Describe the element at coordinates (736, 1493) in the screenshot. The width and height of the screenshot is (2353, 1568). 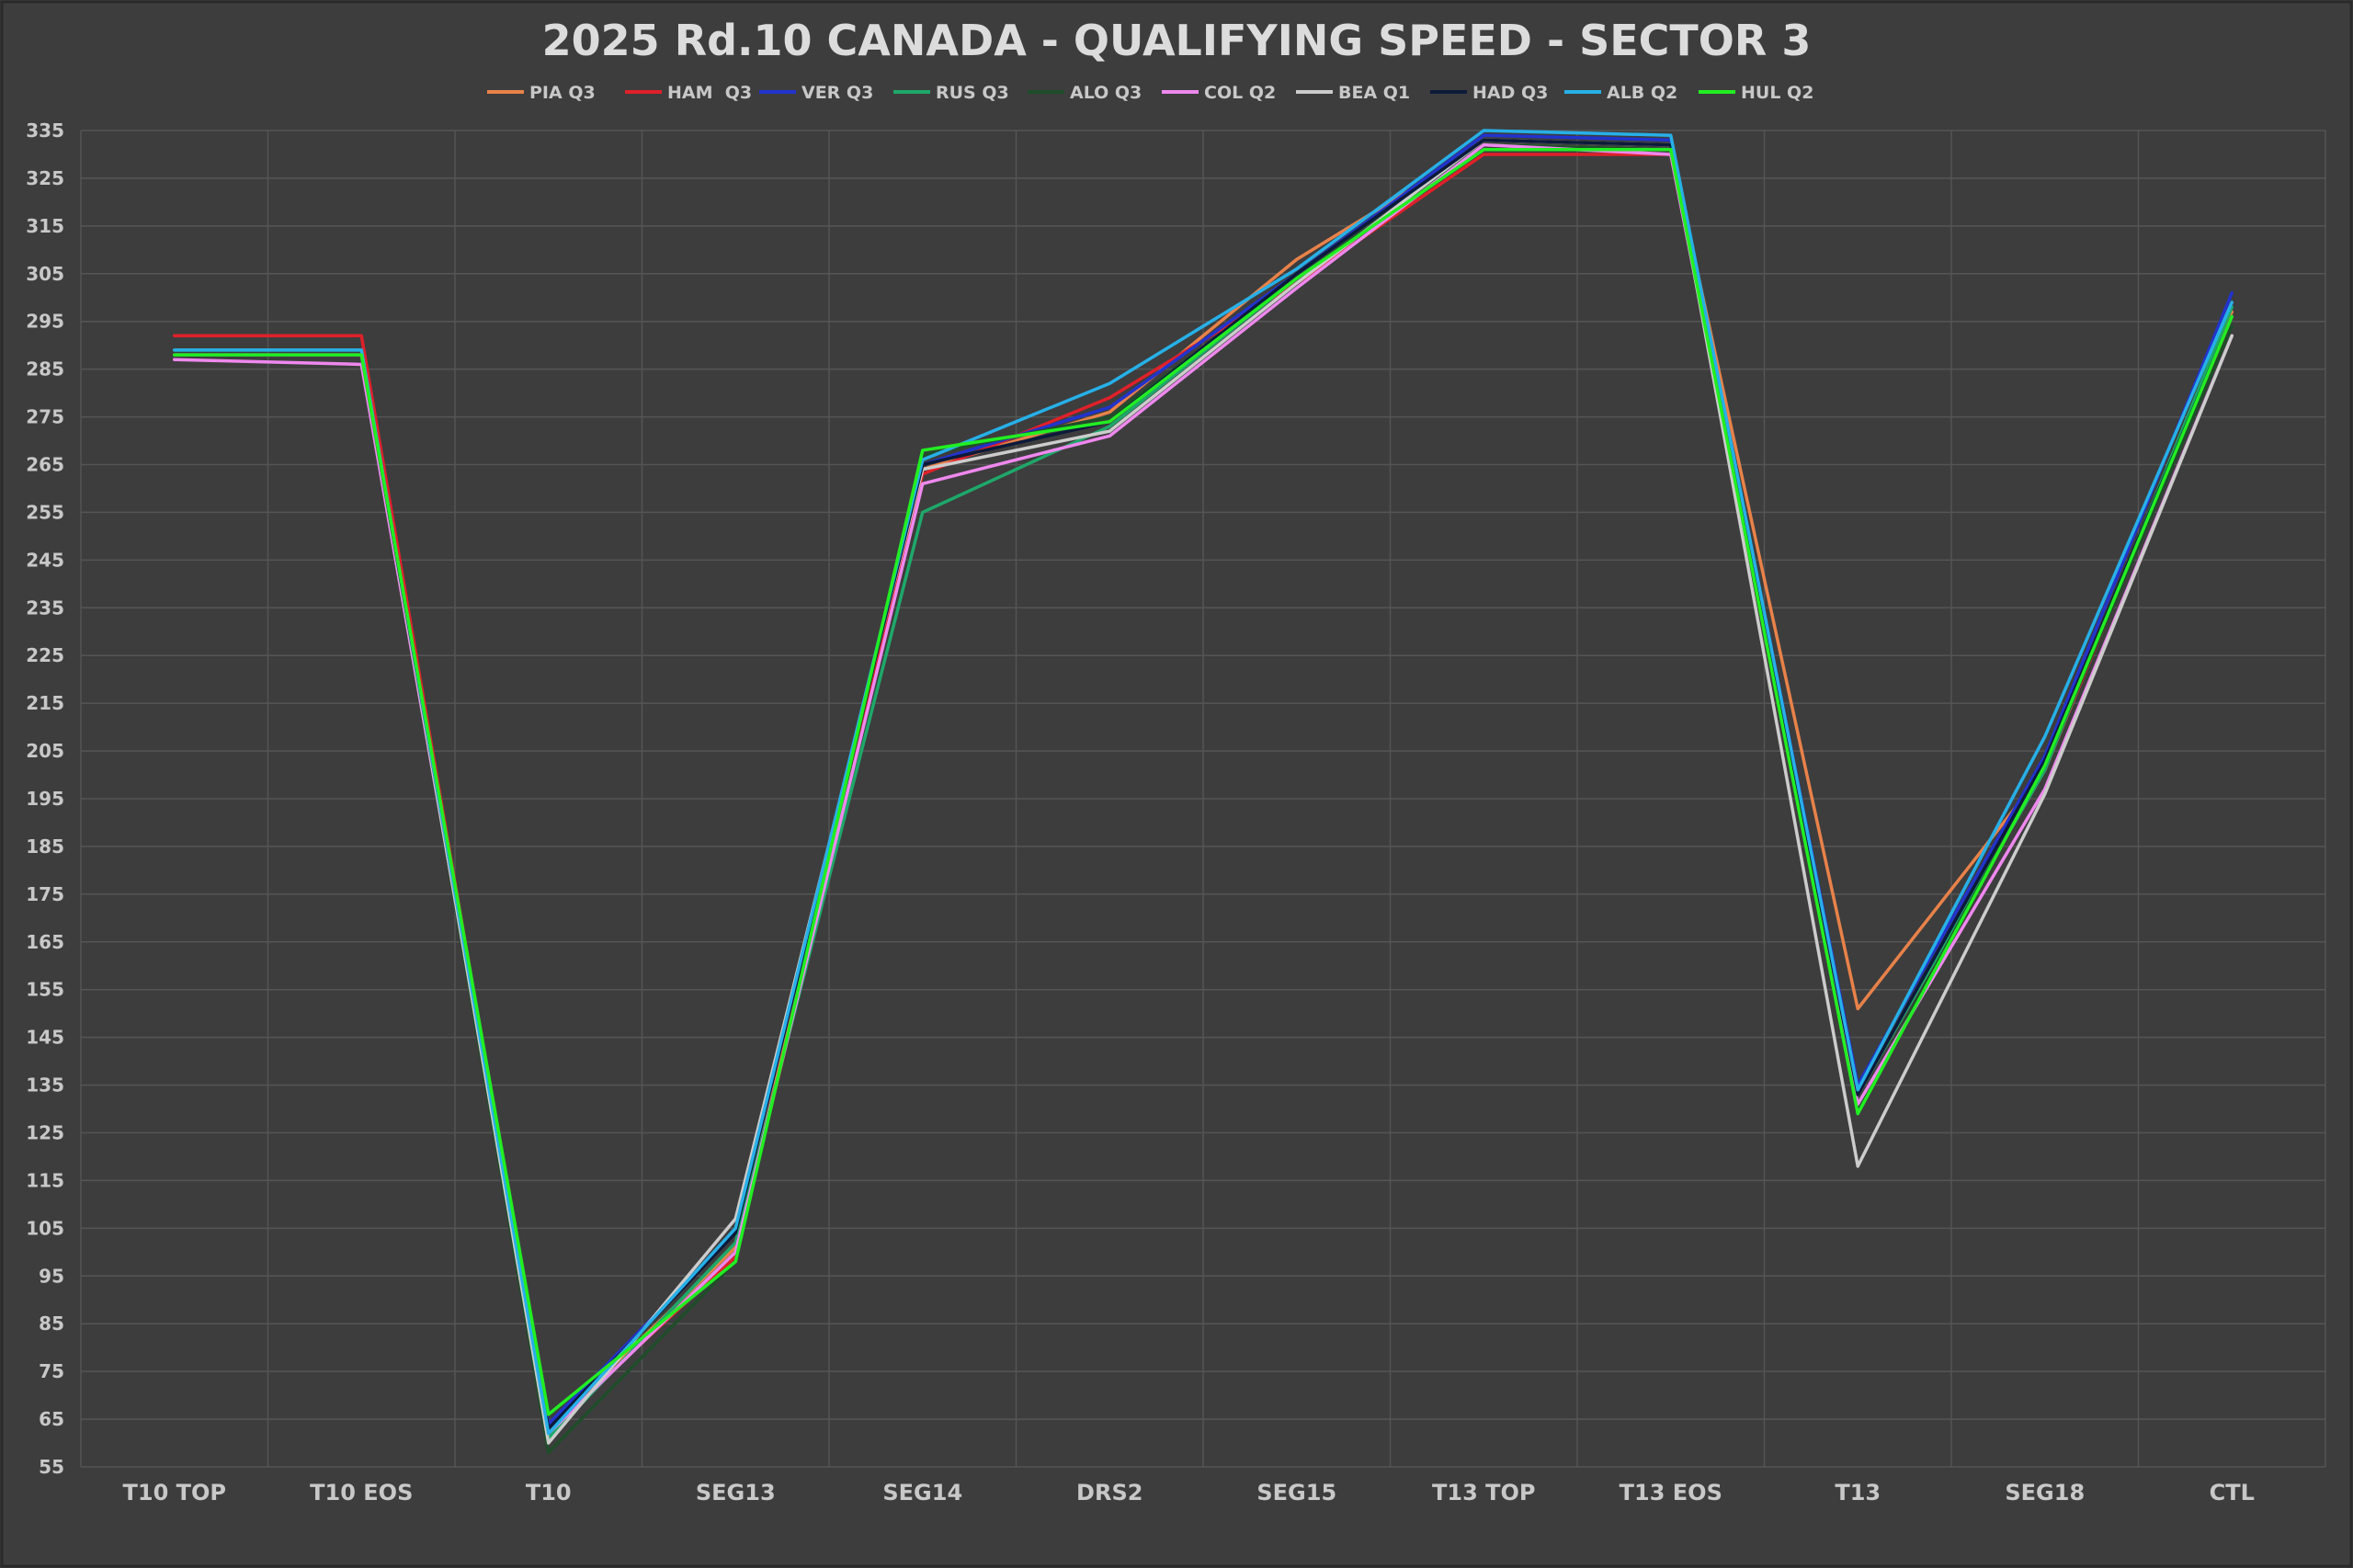
I see `x-tick-label: SEG13` at that location.